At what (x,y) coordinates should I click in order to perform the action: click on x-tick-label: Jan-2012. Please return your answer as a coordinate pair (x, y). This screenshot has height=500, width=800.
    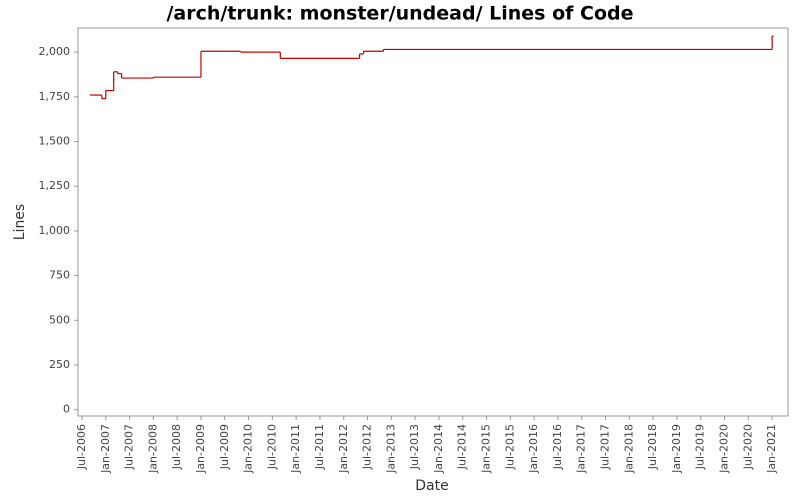
    Looking at the image, I should click on (343, 449).